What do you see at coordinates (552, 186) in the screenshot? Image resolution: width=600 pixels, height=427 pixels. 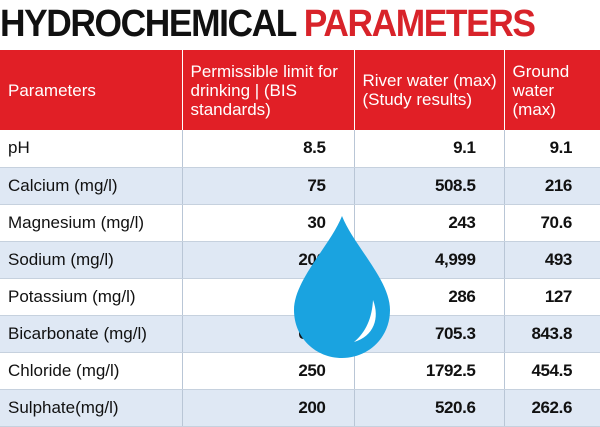 I see `ground-value: 216` at bounding box center [552, 186].